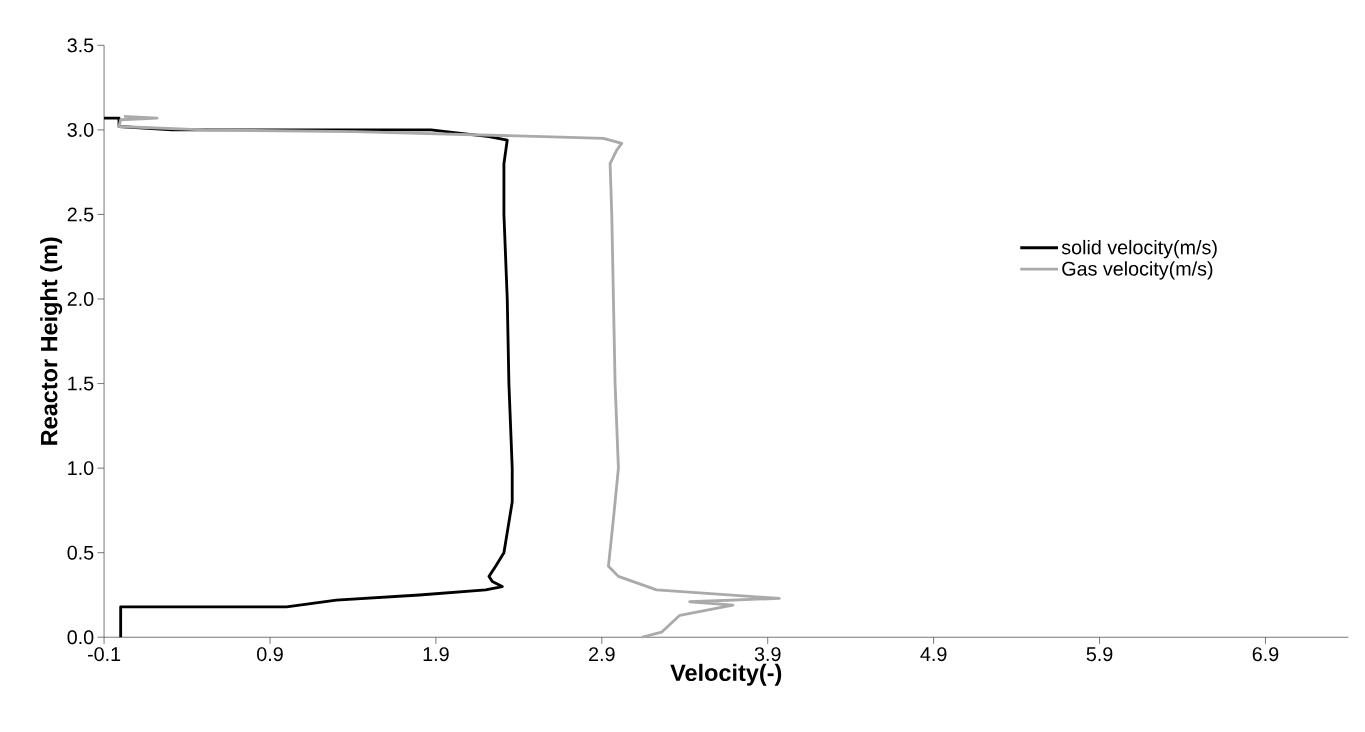 The height and width of the screenshot is (732, 1365). I want to click on legend-label: Gas velocity(m/s), so click(1137, 270).